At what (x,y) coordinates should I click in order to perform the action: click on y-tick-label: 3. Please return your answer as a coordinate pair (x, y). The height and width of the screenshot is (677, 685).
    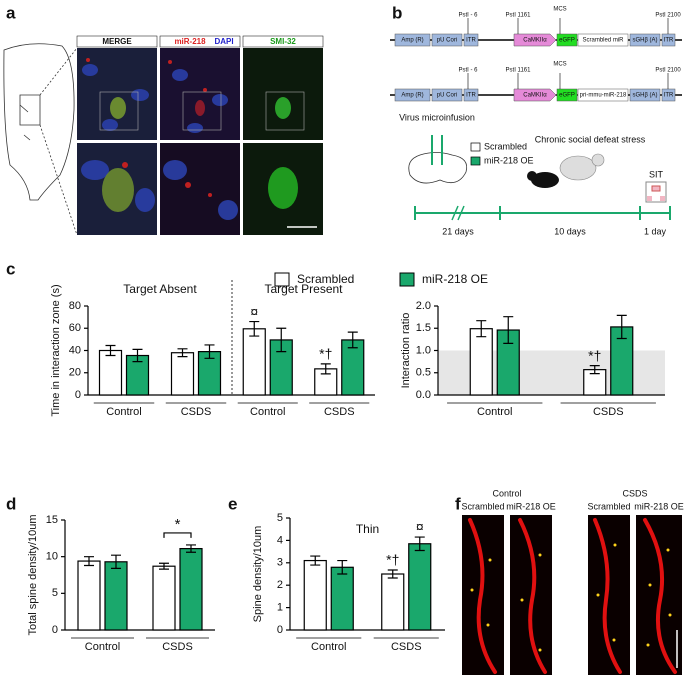
    Looking at the image, I should click on (280, 563).